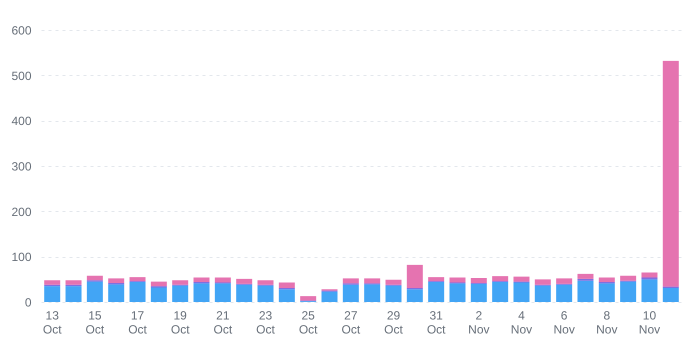  What do you see at coordinates (180, 322) in the screenshot?
I see `x-tick-label: 19 Oct` at bounding box center [180, 322].